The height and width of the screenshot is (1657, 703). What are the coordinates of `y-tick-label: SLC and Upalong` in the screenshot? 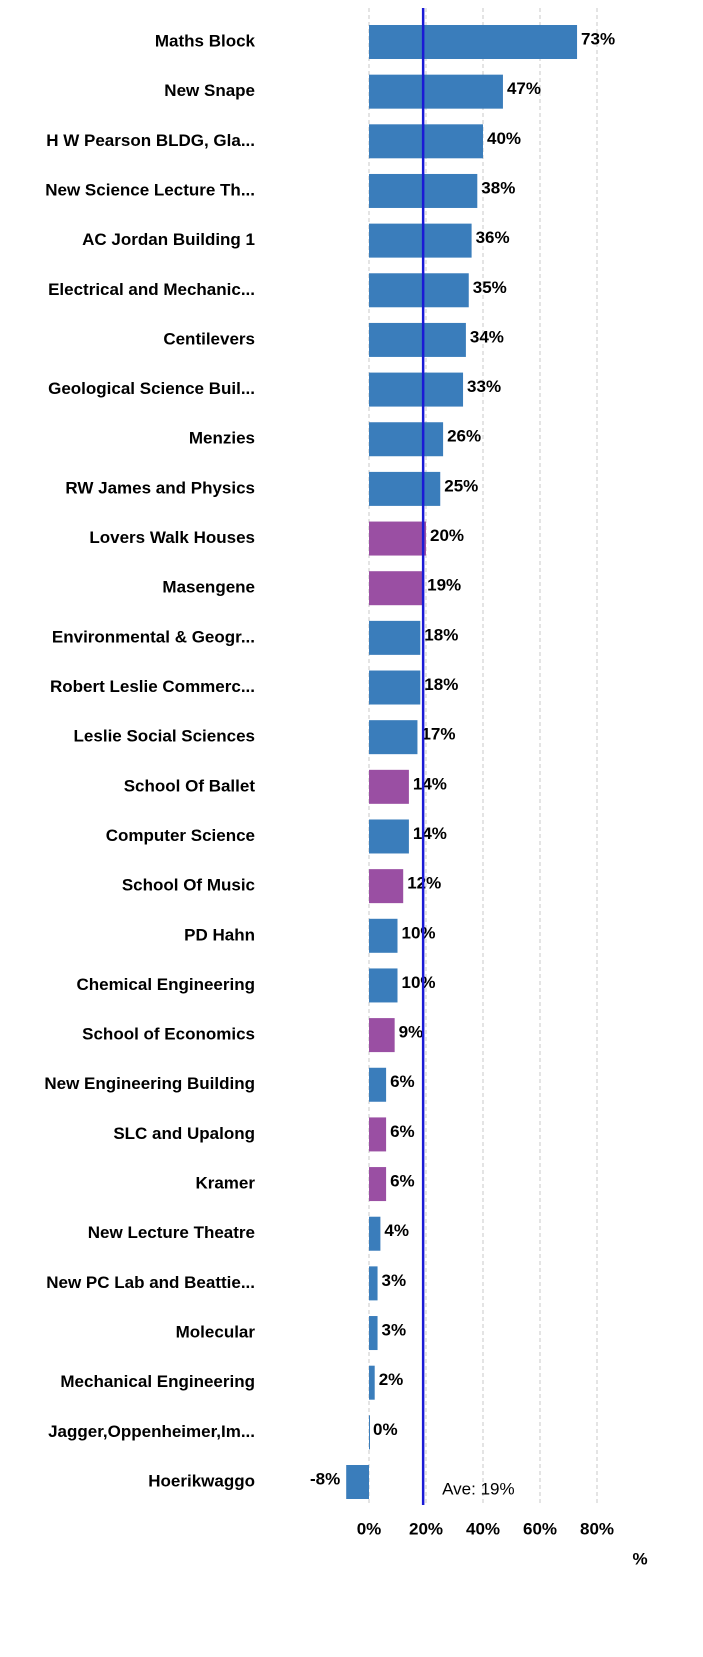 It's located at (184, 1133).